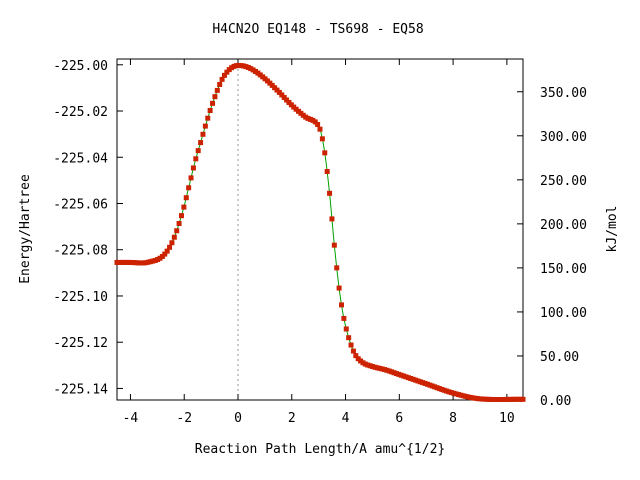 This screenshot has height=480, width=640. I want to click on x-tick-label: 10, so click(507, 418).